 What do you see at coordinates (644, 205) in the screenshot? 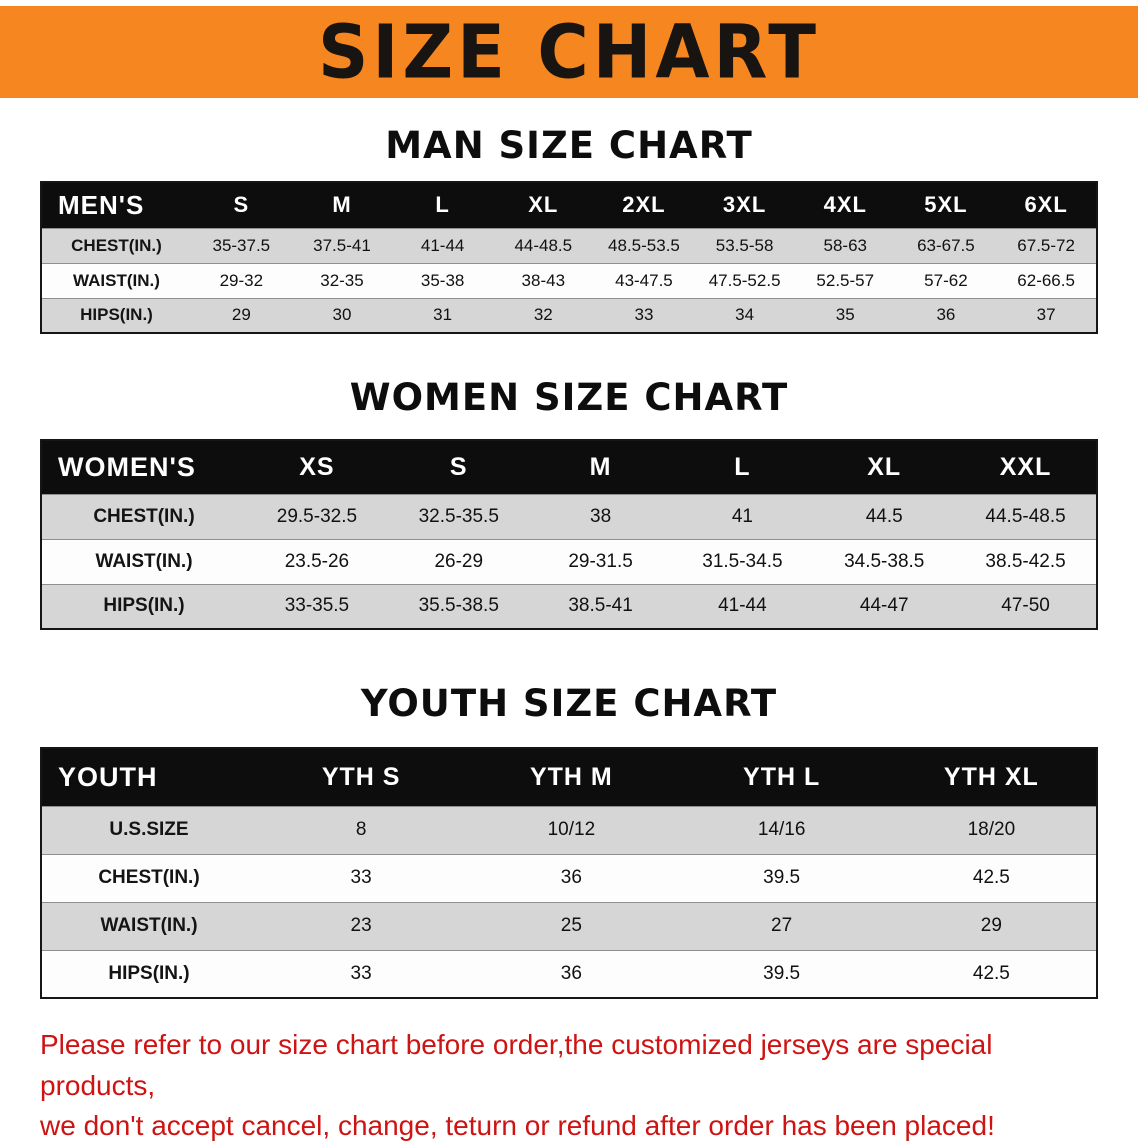
I see `size-column-header: 2XL` at bounding box center [644, 205].